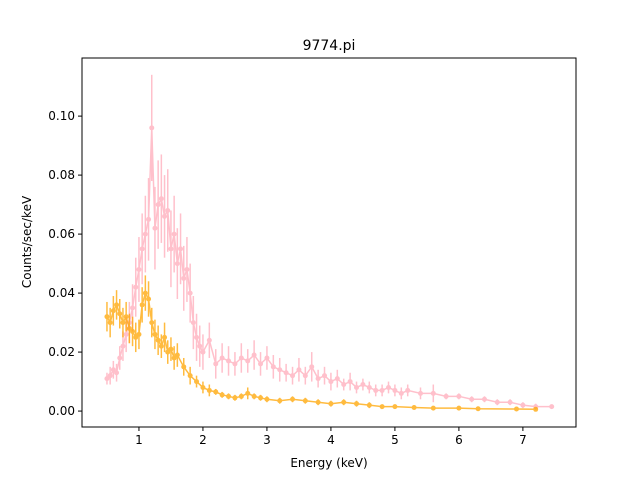 The image size is (640, 484). I want to click on y-tick-label: 0.08, so click(61, 175).